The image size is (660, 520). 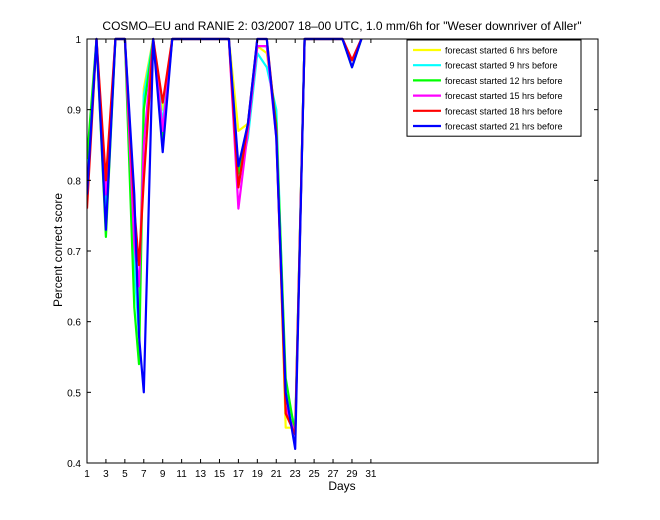 I want to click on x-tick-label: 7, so click(x=144, y=474).